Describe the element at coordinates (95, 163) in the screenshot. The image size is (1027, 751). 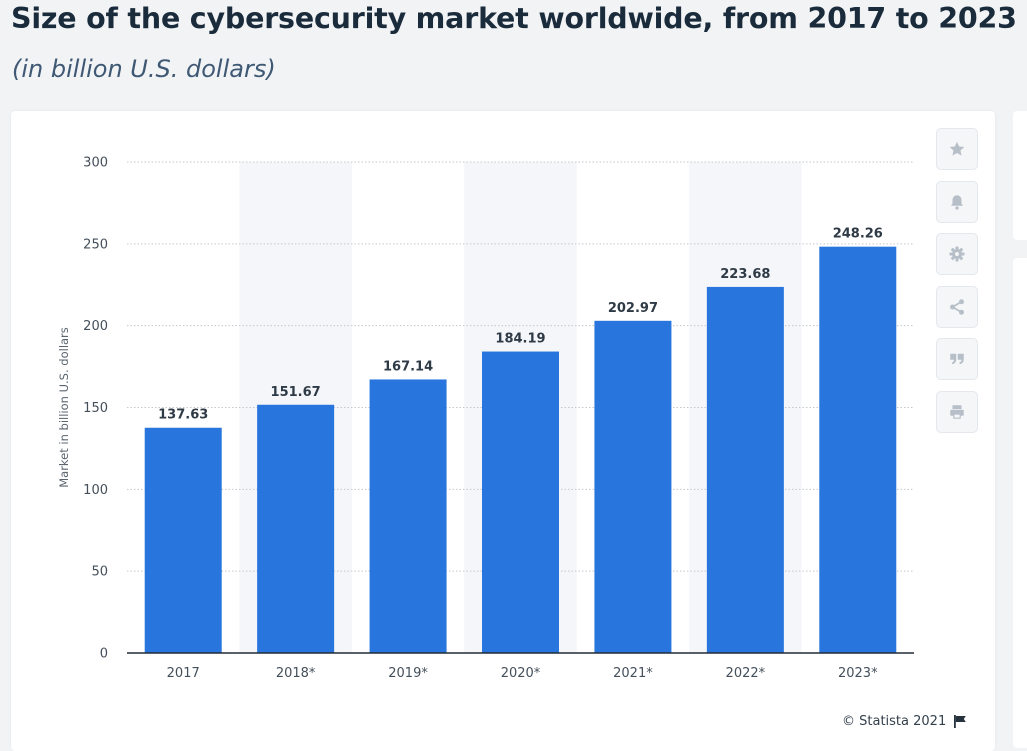
I see `y-tick-label: 300` at that location.